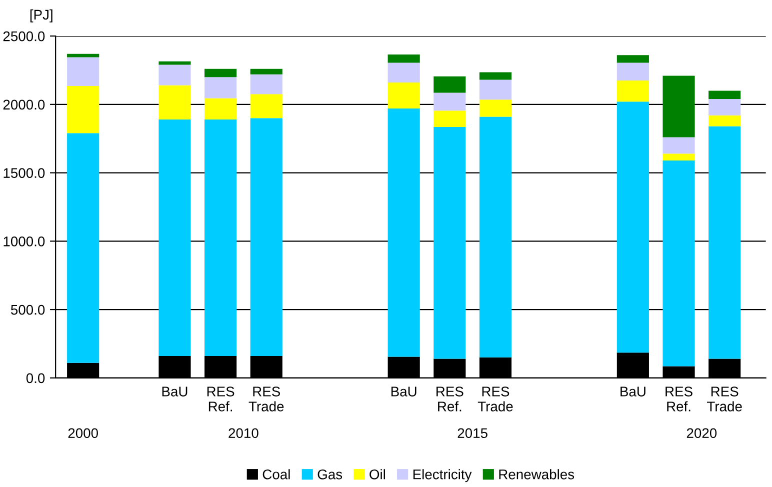 Image resolution: width=772 pixels, height=487 pixels. Describe the element at coordinates (473, 433) in the screenshot. I see `text: 2015` at that location.